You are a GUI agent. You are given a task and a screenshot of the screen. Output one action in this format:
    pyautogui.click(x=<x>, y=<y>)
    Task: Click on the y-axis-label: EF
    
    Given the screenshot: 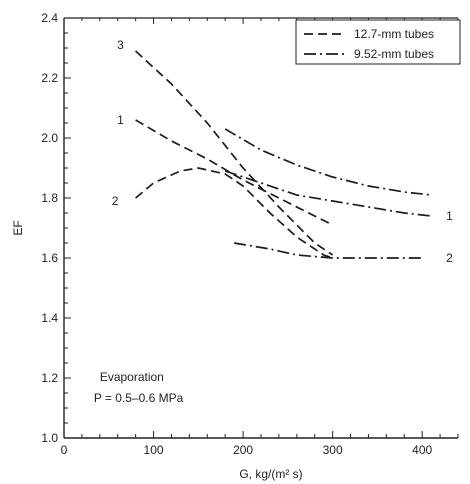 What is the action you would take?
    pyautogui.click(x=18, y=227)
    